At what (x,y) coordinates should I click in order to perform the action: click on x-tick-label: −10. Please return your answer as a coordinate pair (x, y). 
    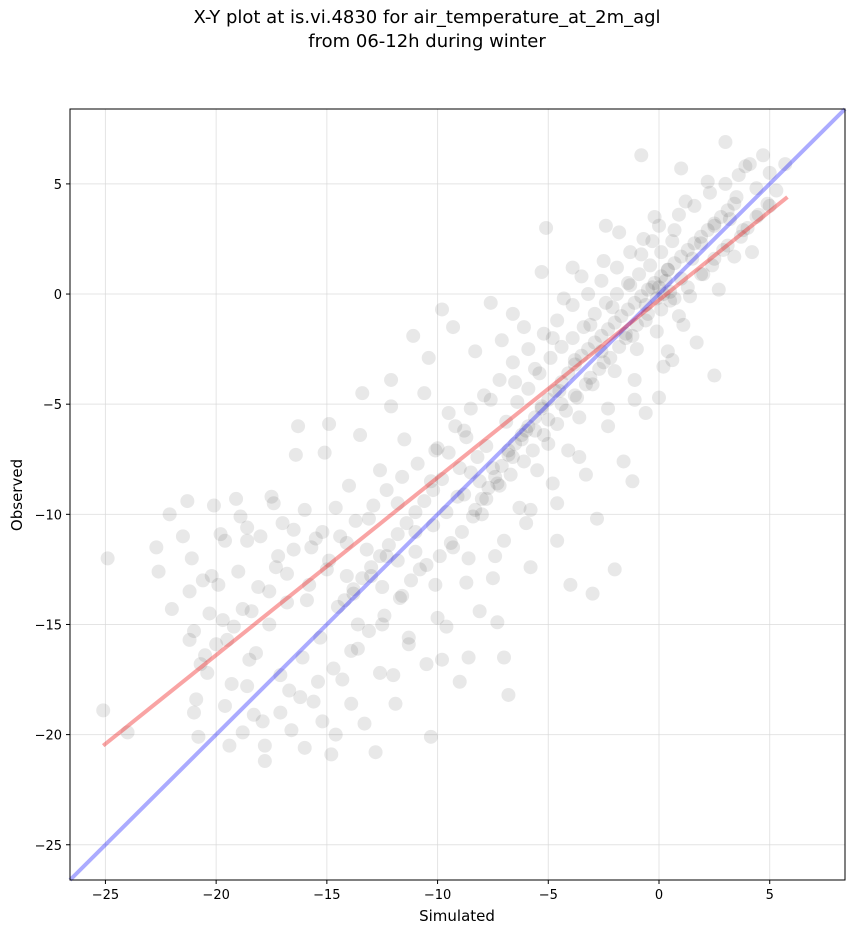
    Looking at the image, I should click on (437, 895).